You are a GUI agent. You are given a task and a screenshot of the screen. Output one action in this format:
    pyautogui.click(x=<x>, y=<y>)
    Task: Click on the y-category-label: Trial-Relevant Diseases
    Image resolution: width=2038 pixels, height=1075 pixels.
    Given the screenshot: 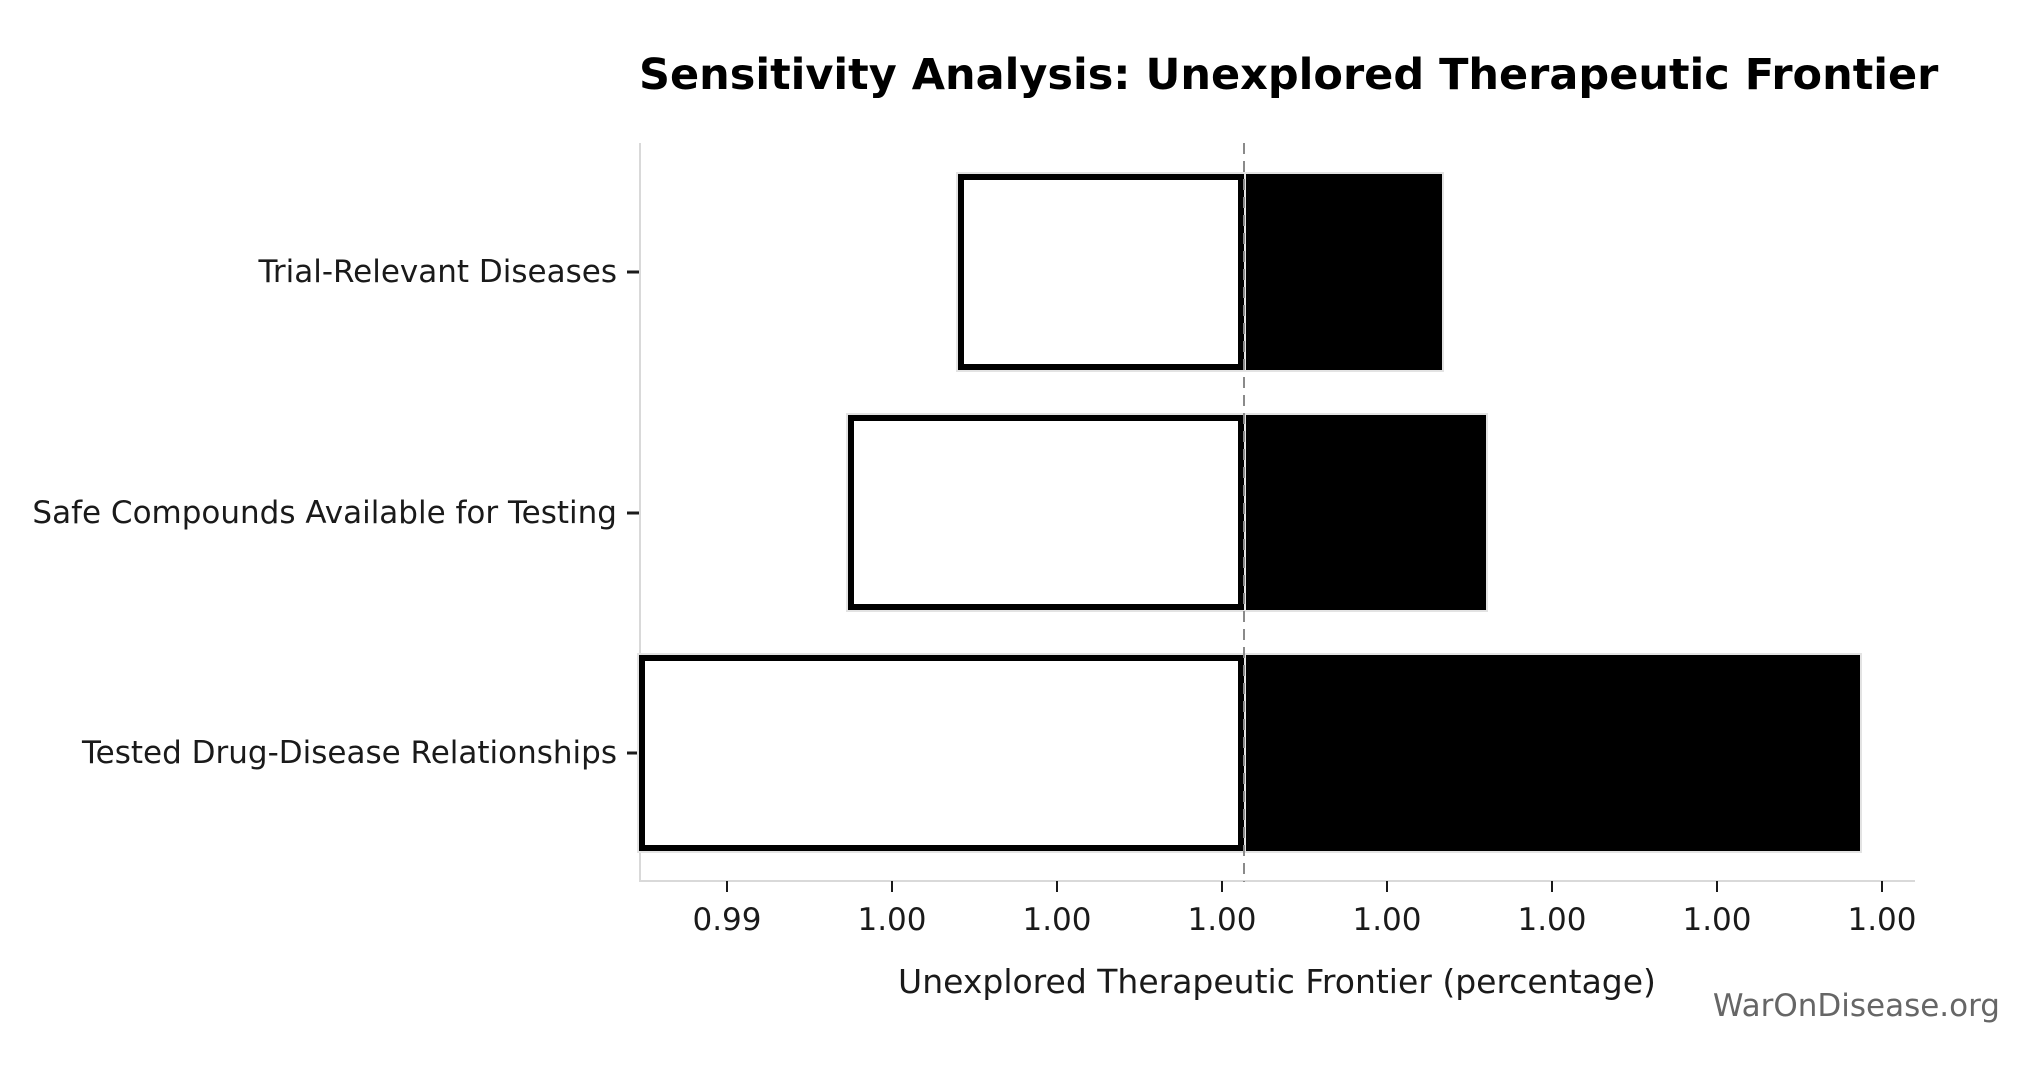 What is the action you would take?
    pyautogui.click(x=437, y=272)
    